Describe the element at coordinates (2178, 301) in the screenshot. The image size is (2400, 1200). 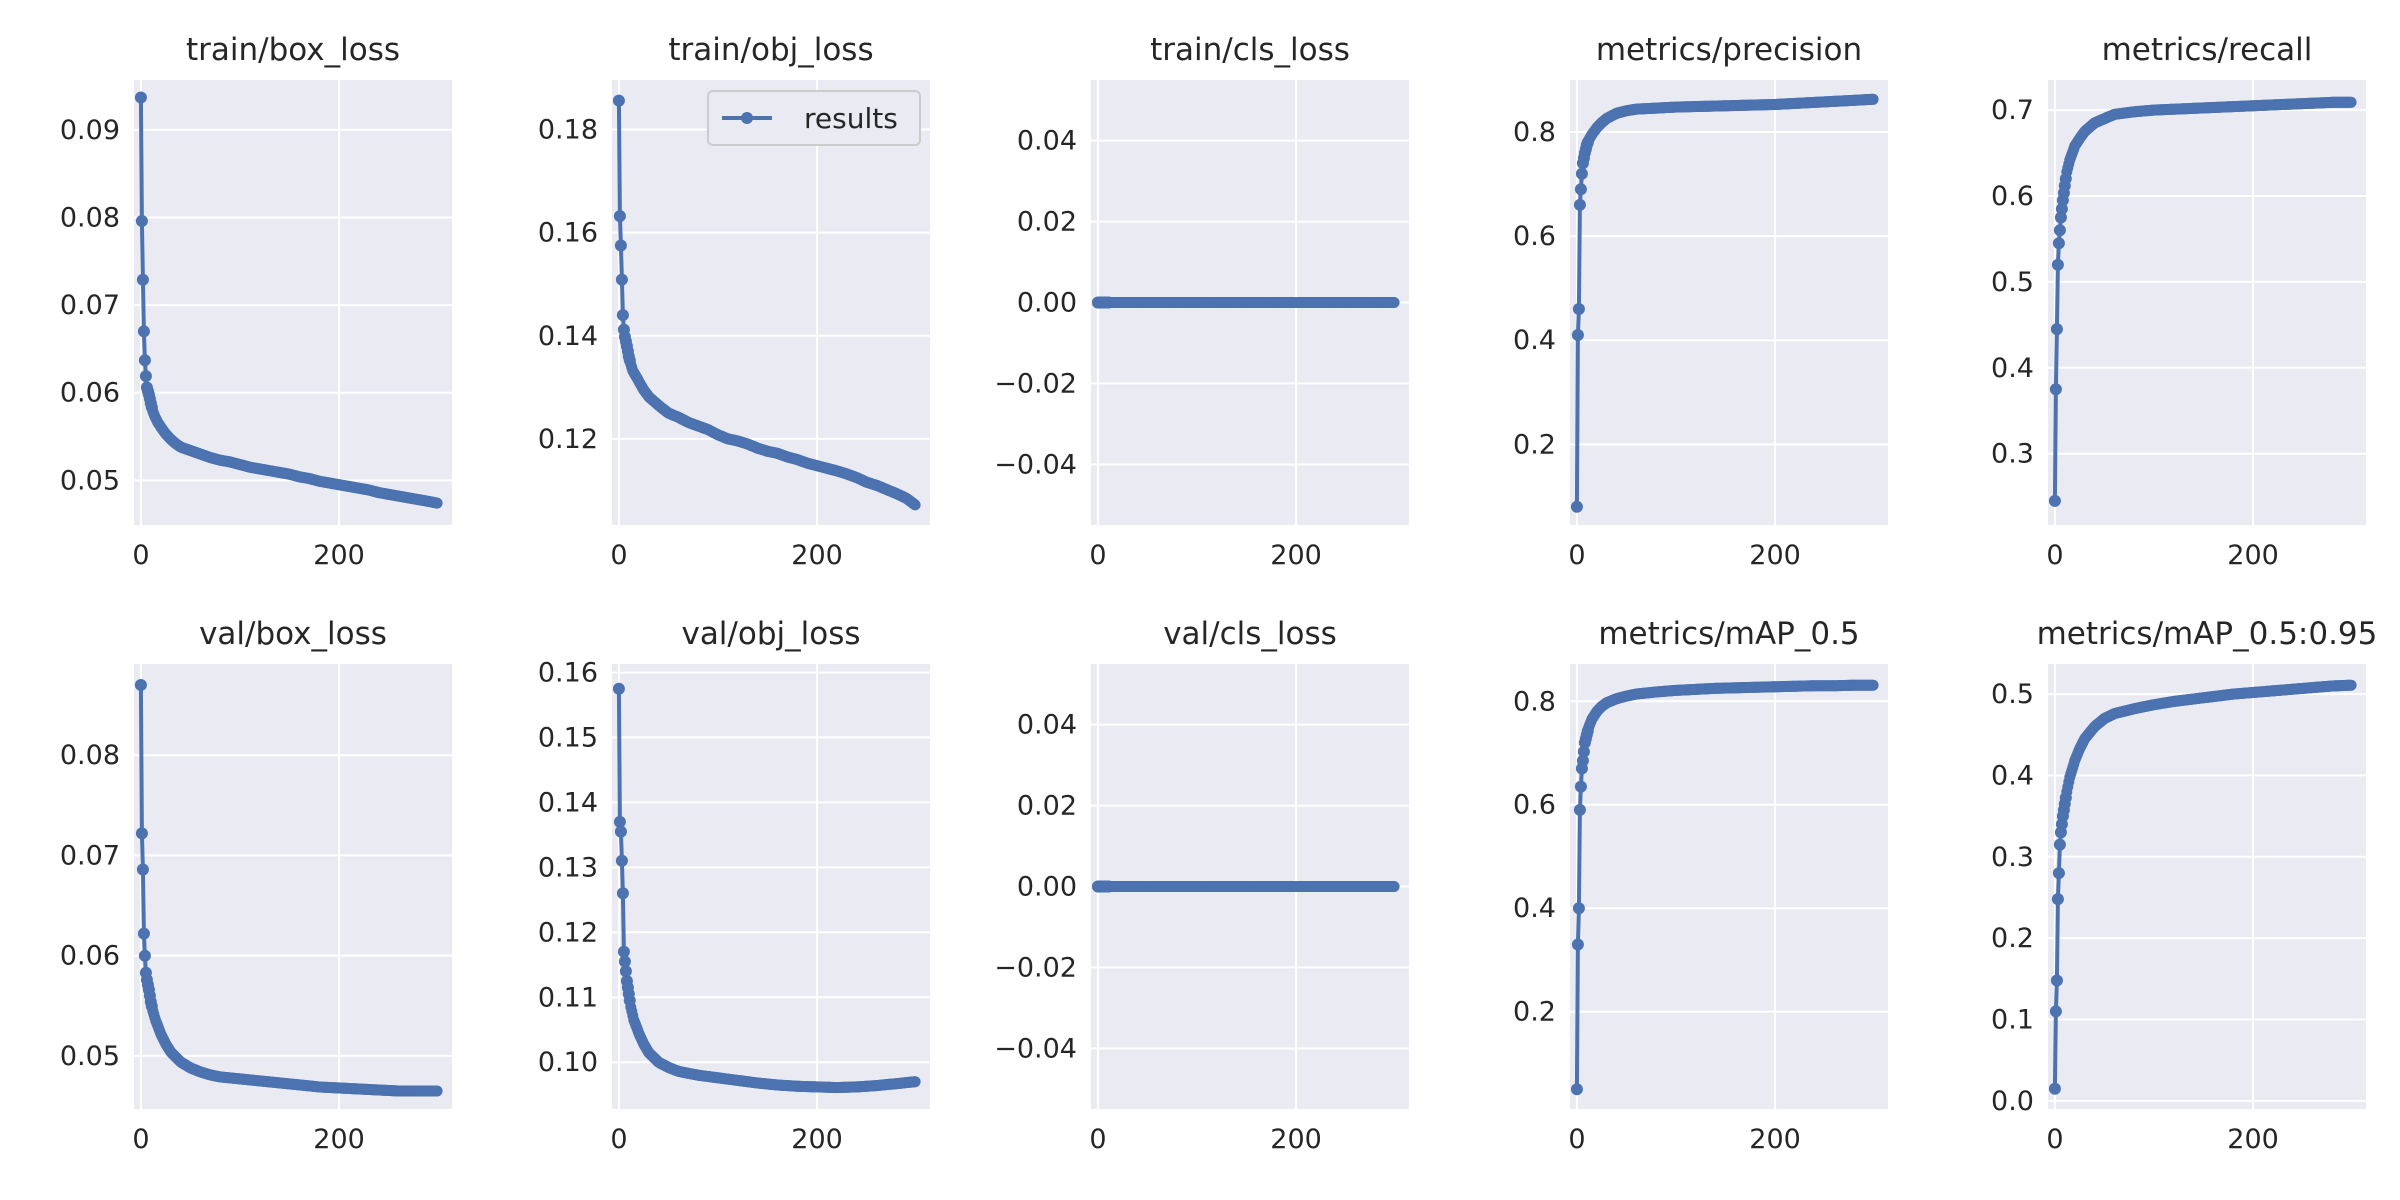
I see `subplot-metrics-recall: metrics/recall 0.3 0.4 0.5 0.6 0.7 0 200` at that location.